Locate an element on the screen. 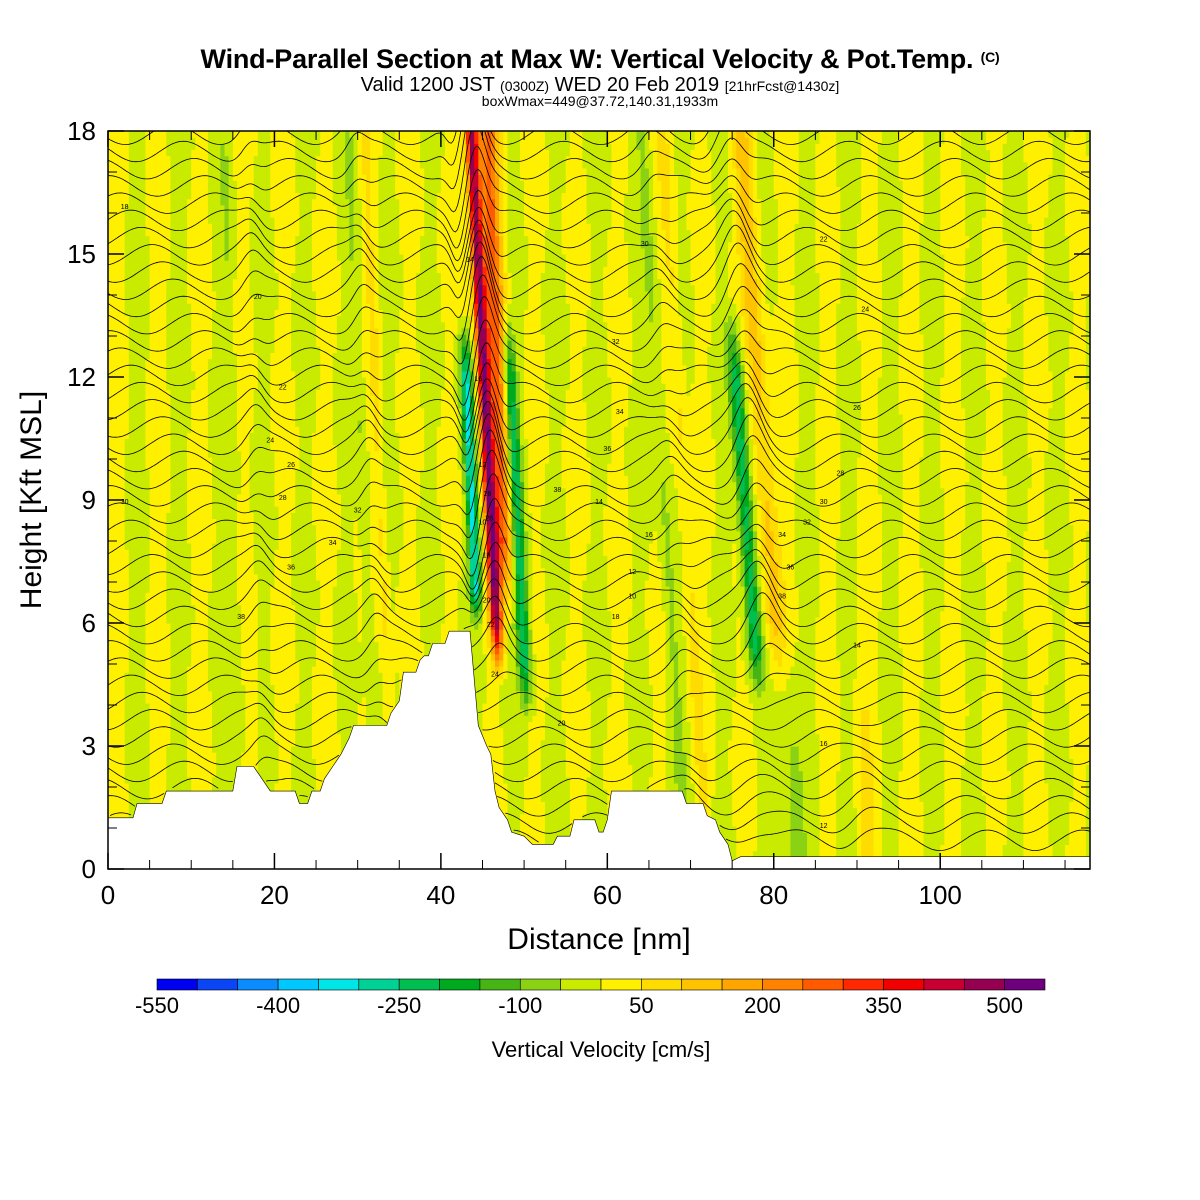 Image resolution: width=1200 pixels, height=1200 pixels. colorbar-tick-label: -100 is located at coordinates (520, 1005).